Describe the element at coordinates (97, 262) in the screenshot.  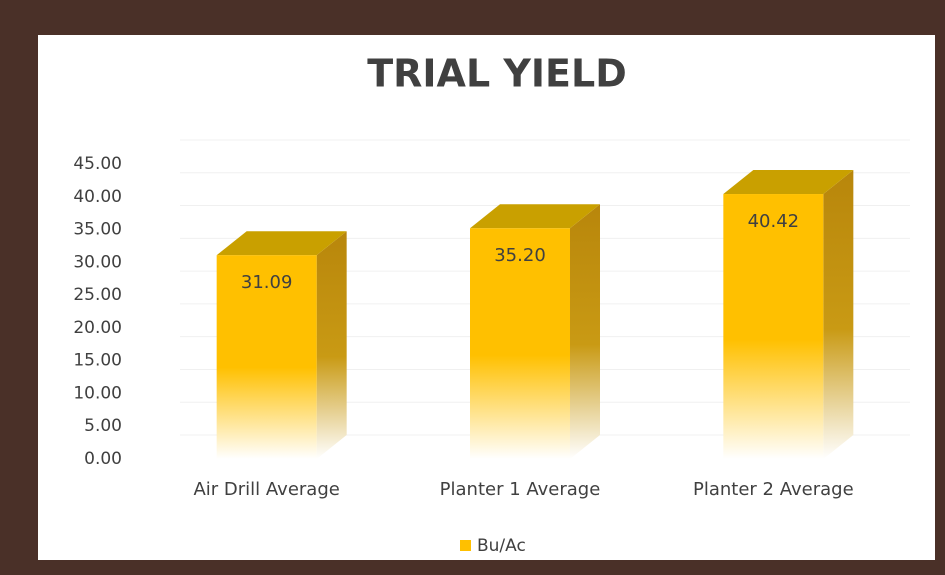
I see `y-tick-label: 30.00` at that location.